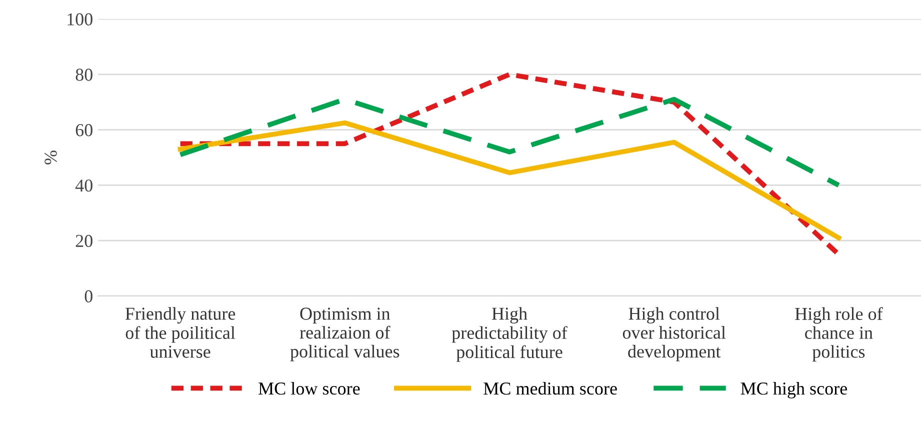  Describe the element at coordinates (50, 157) in the screenshot. I see `y-axis-title: %` at that location.